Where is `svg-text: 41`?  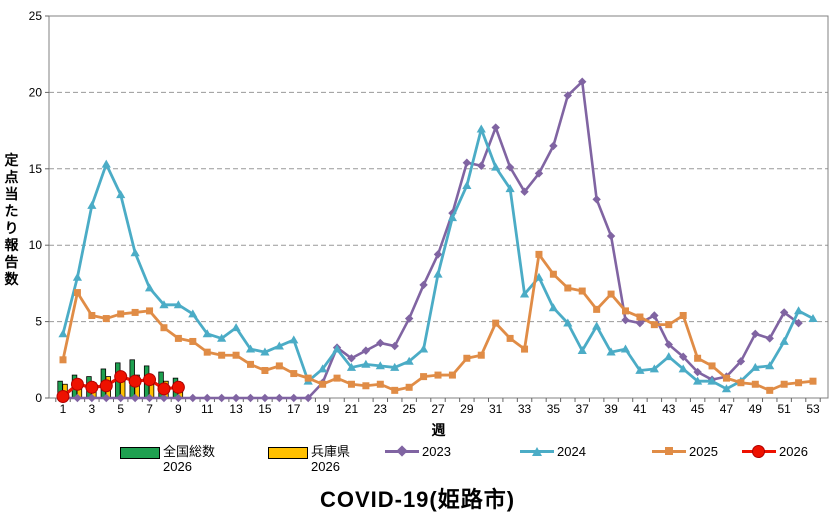
svg-text: 41 is located at coordinates (640, 409).